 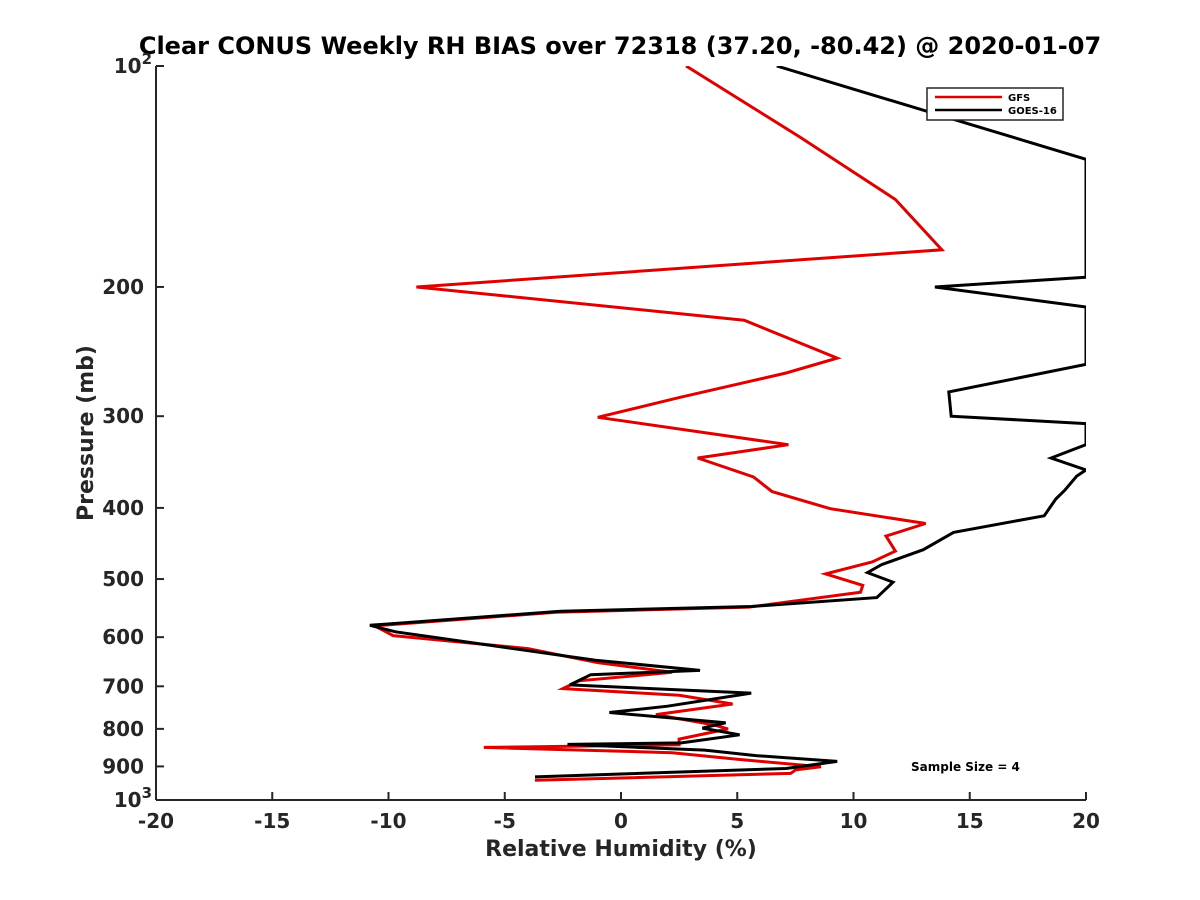 What do you see at coordinates (123, 637) in the screenshot?
I see `y-tick-label: 600` at bounding box center [123, 637].